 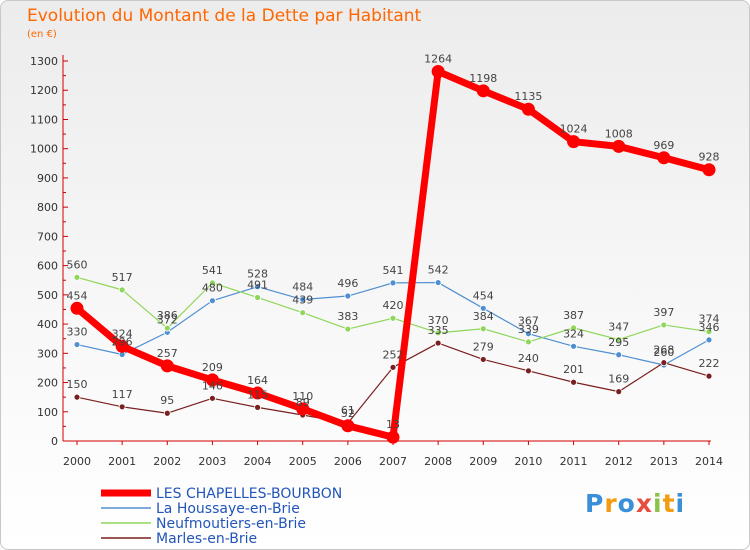 I want to click on data-label: 1135, so click(x=528, y=96).